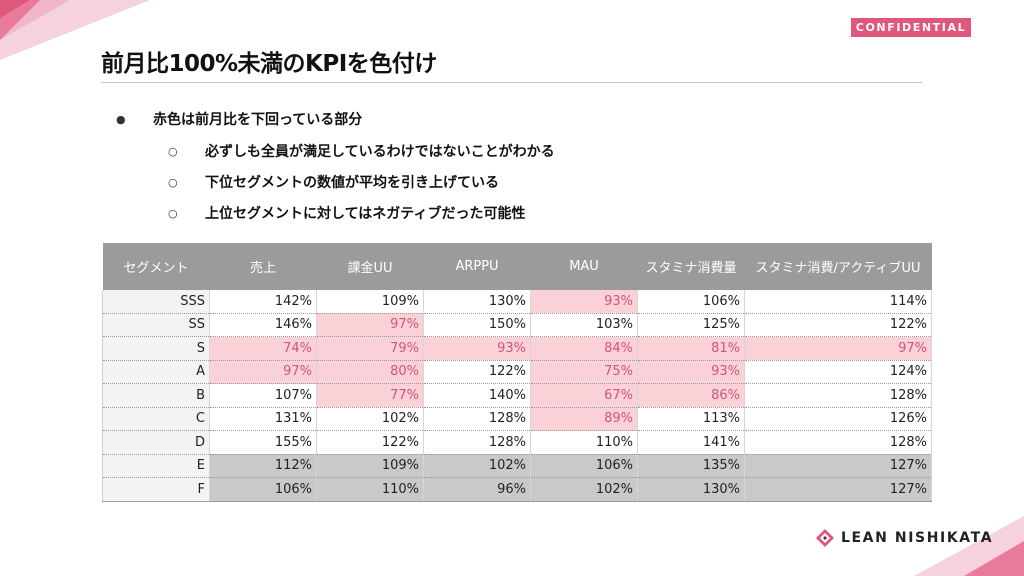  I want to click on table-row: SSS 142% 109% 130% 93% 106% 114%, so click(517, 302).